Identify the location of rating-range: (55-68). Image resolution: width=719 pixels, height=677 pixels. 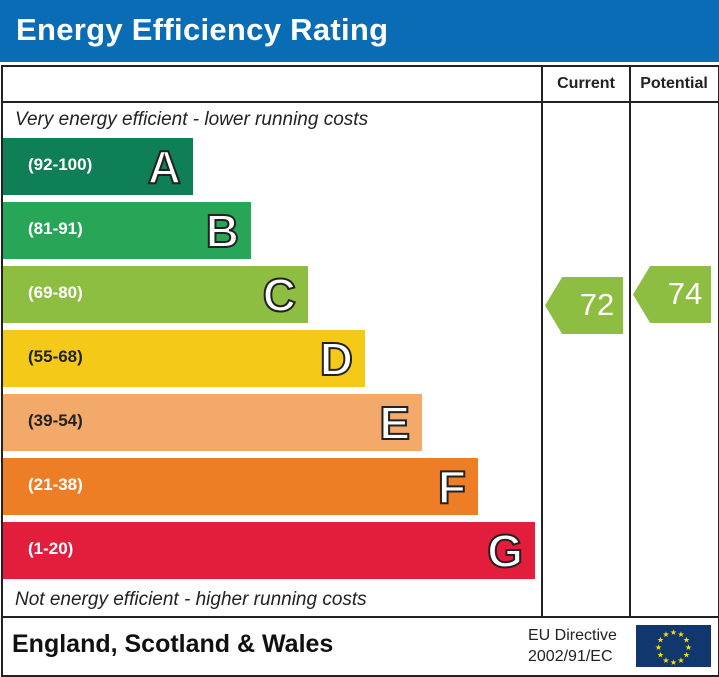
(55, 356).